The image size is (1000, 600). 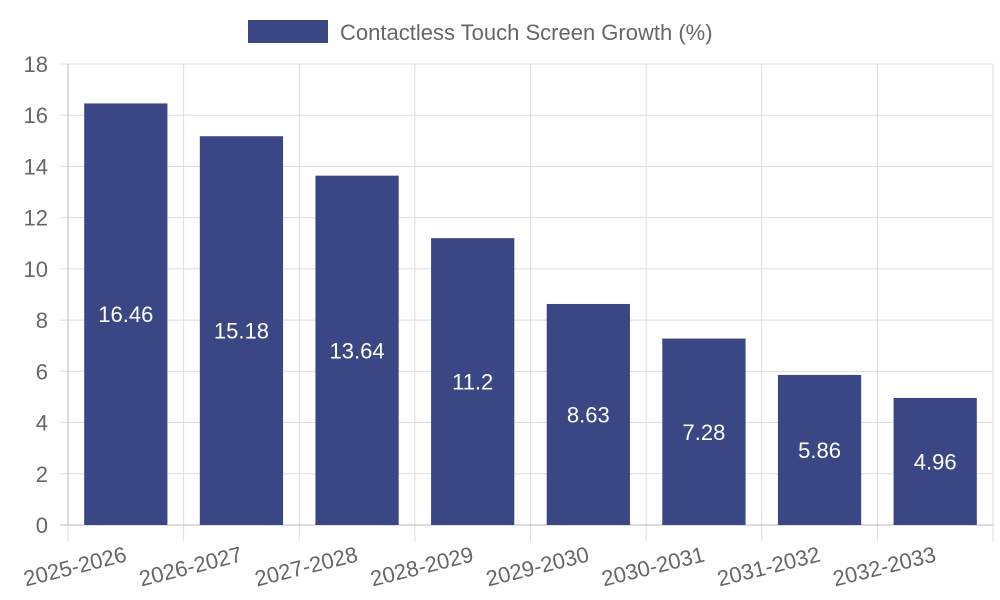 What do you see at coordinates (42, 371) in the screenshot?
I see `y-tick-label: 6` at bounding box center [42, 371].